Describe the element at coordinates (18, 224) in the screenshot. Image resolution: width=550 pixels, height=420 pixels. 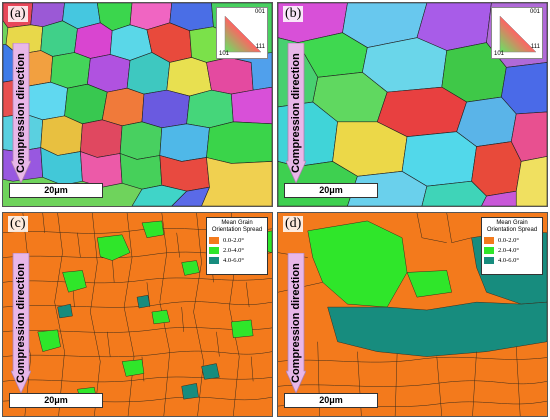
I see `panel-label: (c)` at that location.